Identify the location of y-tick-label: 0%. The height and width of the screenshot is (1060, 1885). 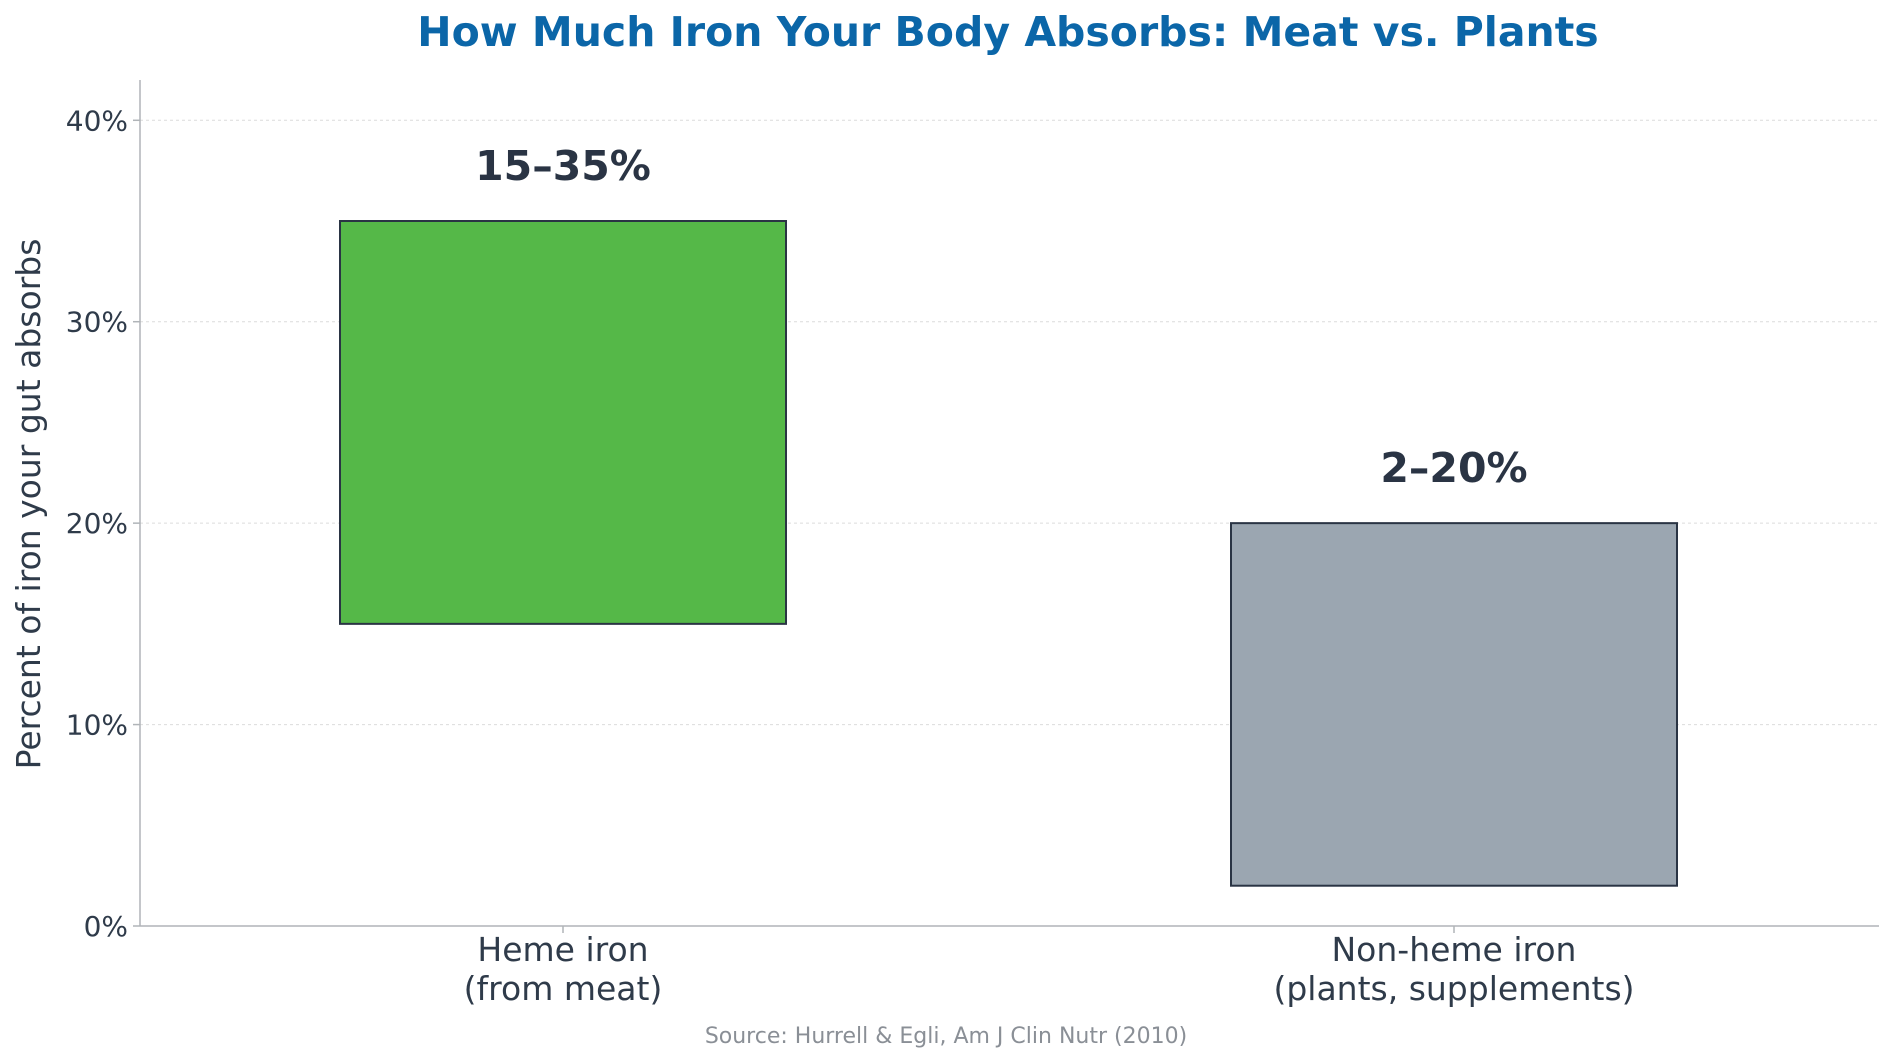
(106, 926).